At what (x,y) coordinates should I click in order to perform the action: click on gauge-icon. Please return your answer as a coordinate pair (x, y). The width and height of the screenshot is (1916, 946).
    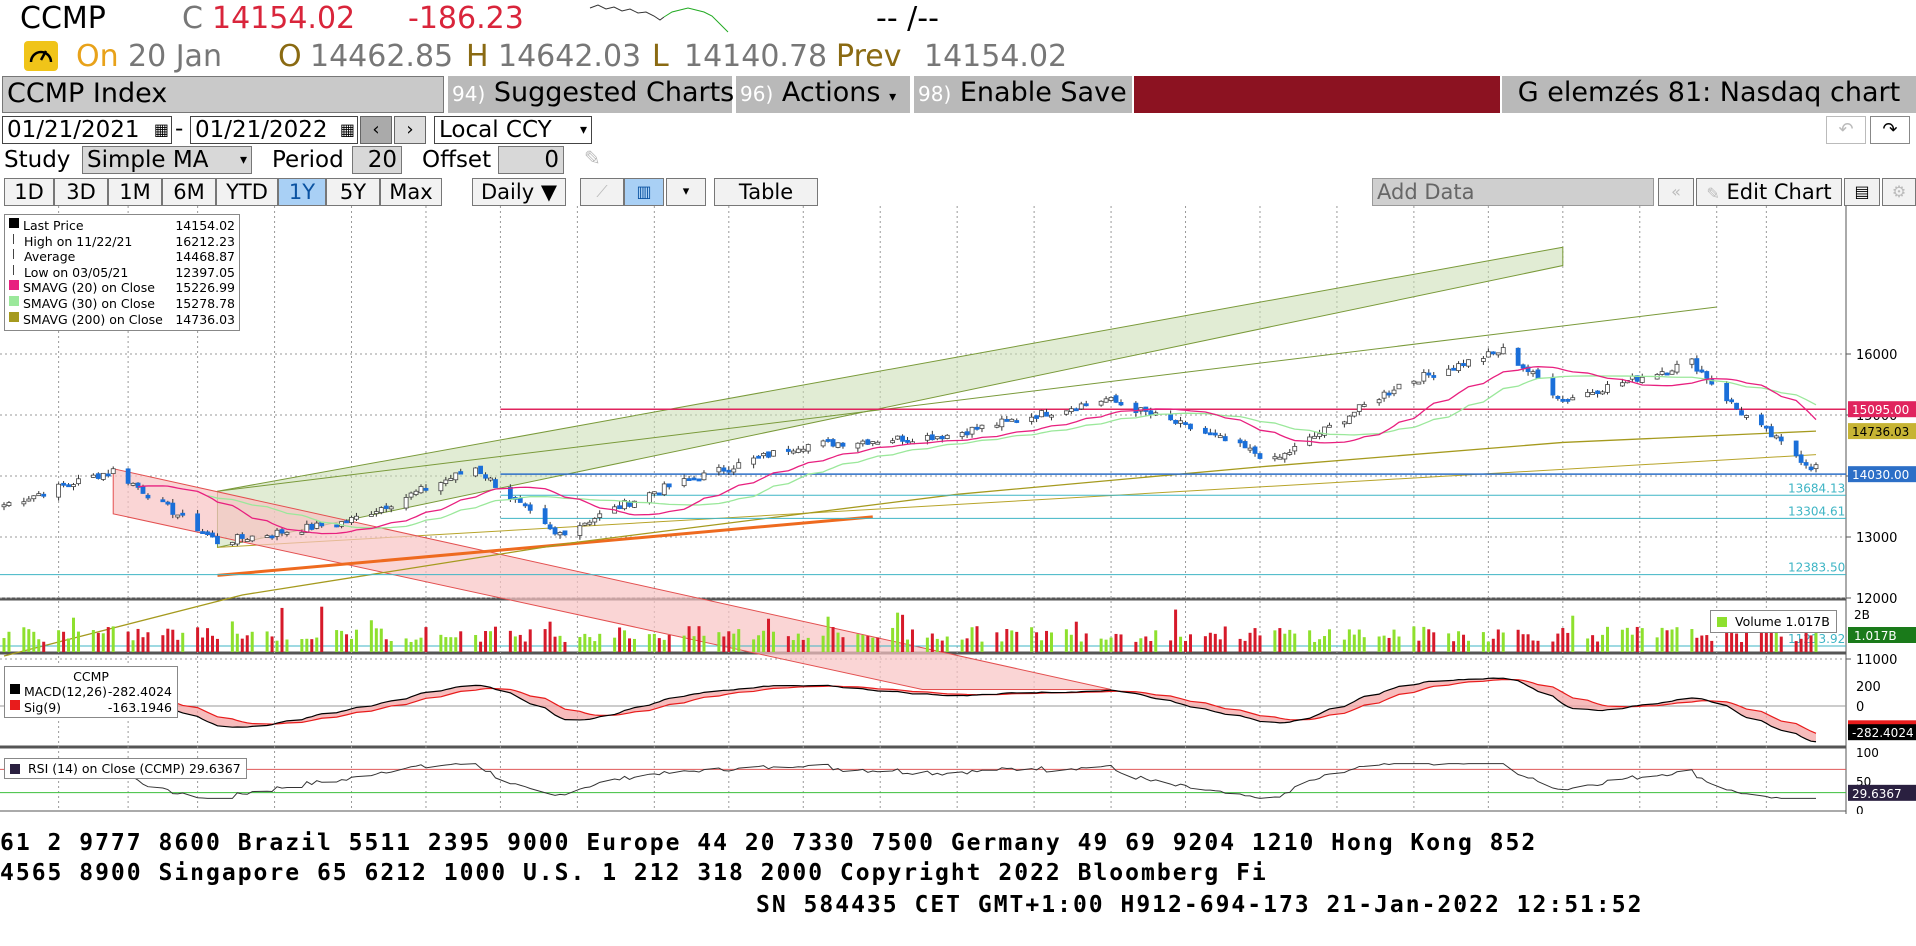
    Looking at the image, I should click on (41, 56).